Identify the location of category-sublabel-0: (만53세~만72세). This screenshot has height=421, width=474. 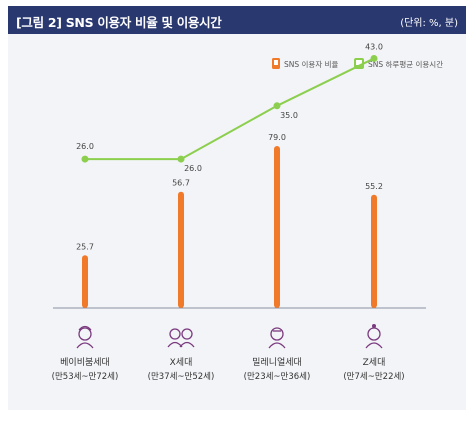
(85, 377).